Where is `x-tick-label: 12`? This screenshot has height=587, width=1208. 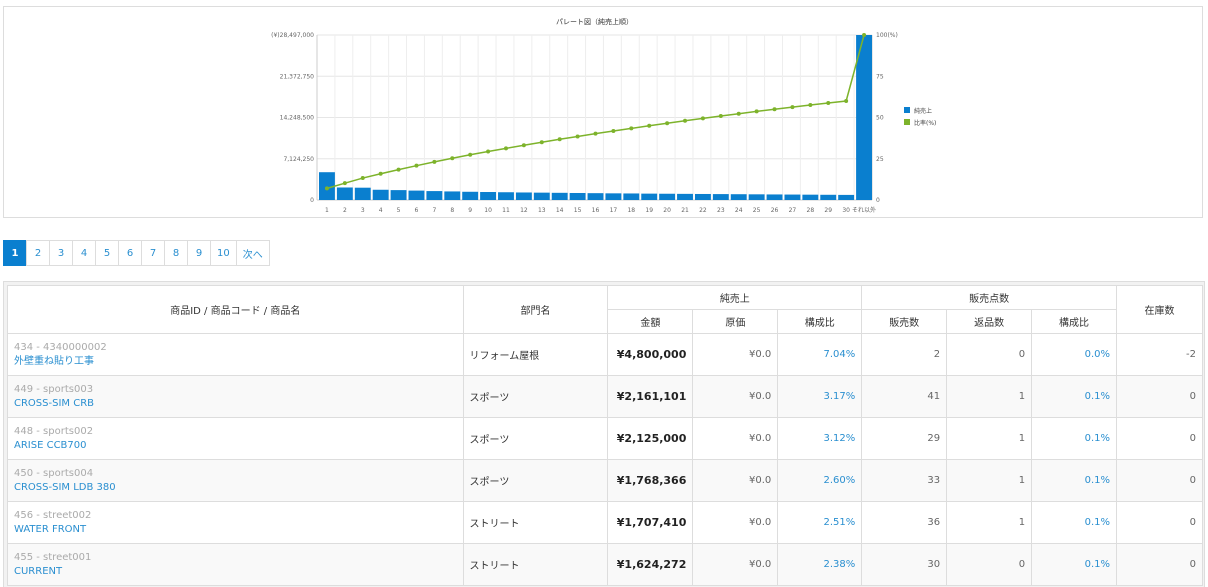
x-tick-label: 12 is located at coordinates (524, 210).